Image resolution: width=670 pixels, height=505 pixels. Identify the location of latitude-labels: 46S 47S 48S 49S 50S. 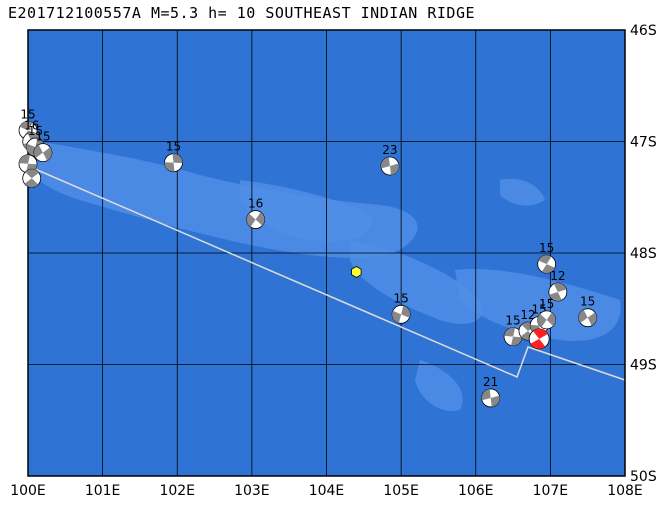
(643, 254).